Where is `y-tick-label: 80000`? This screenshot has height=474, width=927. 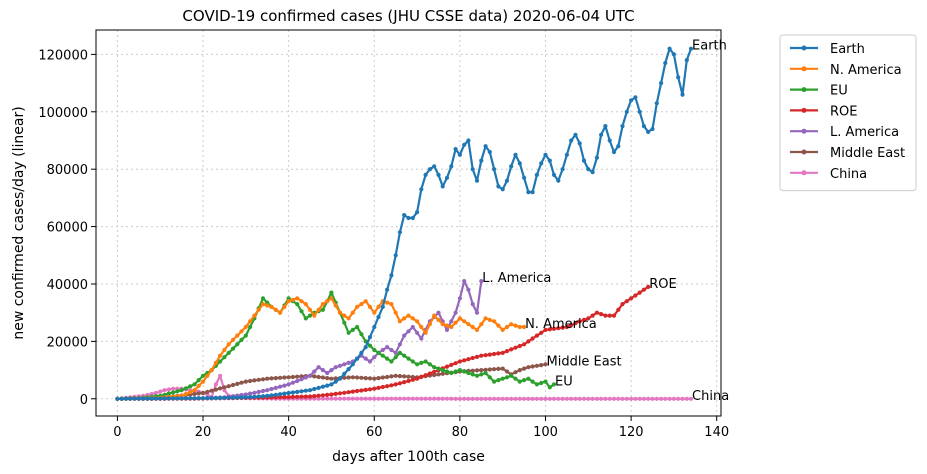
y-tick-label: 80000 is located at coordinates (67, 170).